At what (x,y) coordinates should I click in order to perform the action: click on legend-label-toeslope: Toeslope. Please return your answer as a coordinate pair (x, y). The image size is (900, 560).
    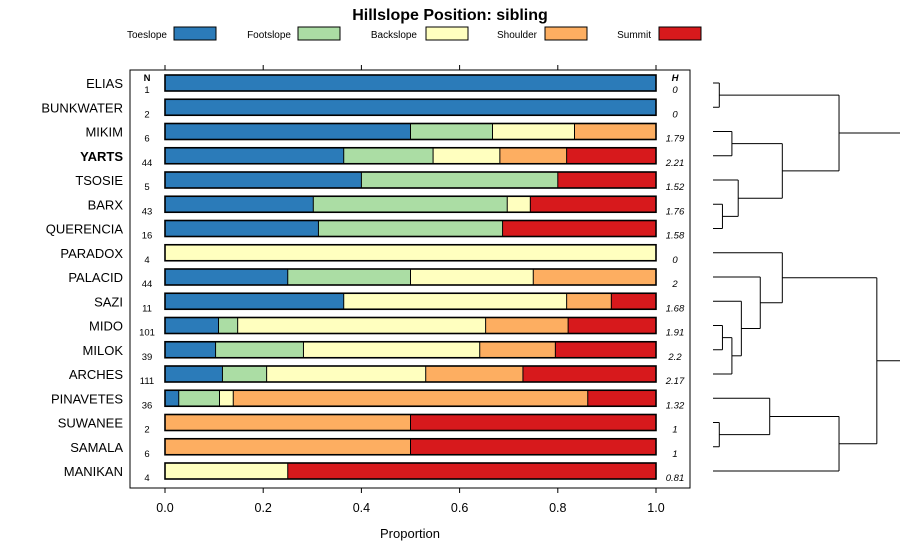
    Looking at the image, I should click on (147, 35).